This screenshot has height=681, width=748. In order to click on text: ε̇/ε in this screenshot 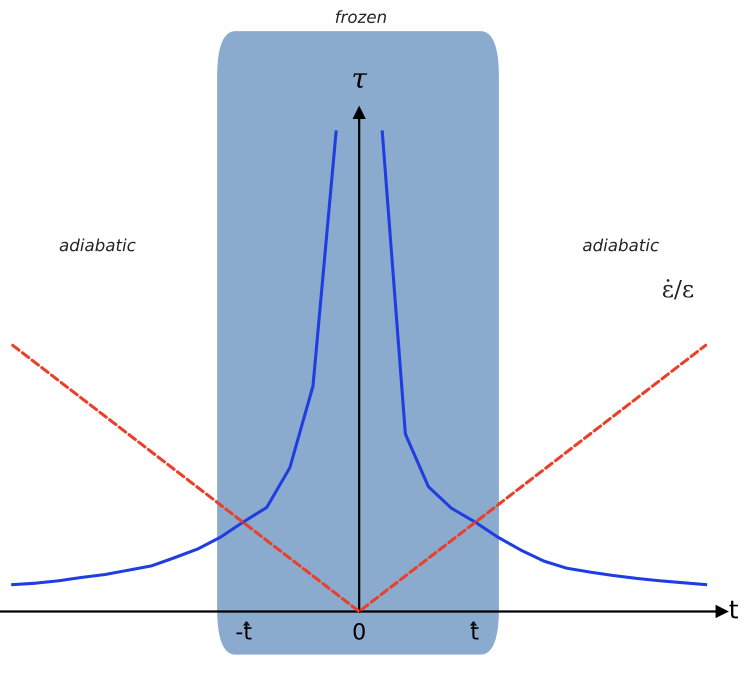, I will do `click(678, 289)`.